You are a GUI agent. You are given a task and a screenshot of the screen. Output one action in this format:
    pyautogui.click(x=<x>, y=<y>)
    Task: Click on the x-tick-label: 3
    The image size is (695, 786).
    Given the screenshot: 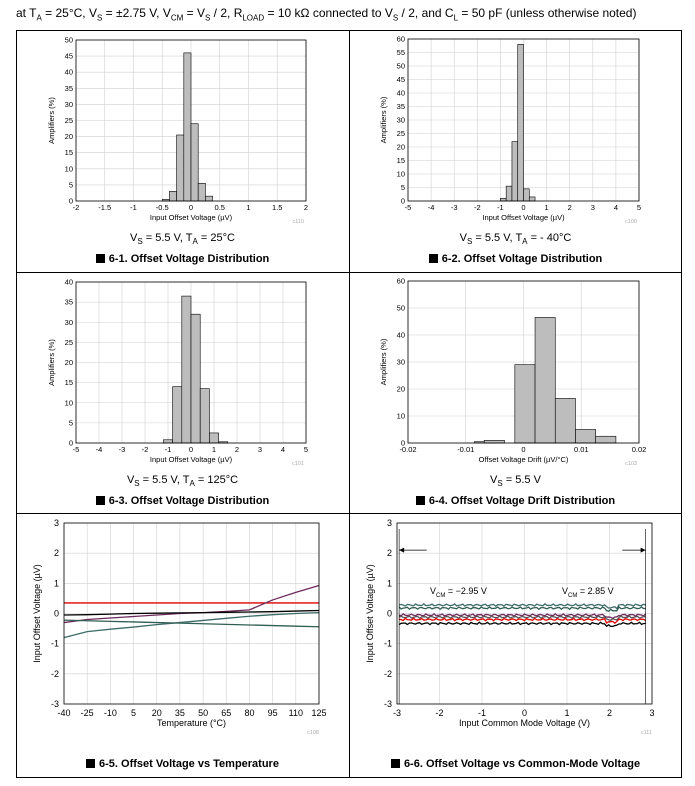 What is the action you would take?
    pyautogui.click(x=651, y=713)
    